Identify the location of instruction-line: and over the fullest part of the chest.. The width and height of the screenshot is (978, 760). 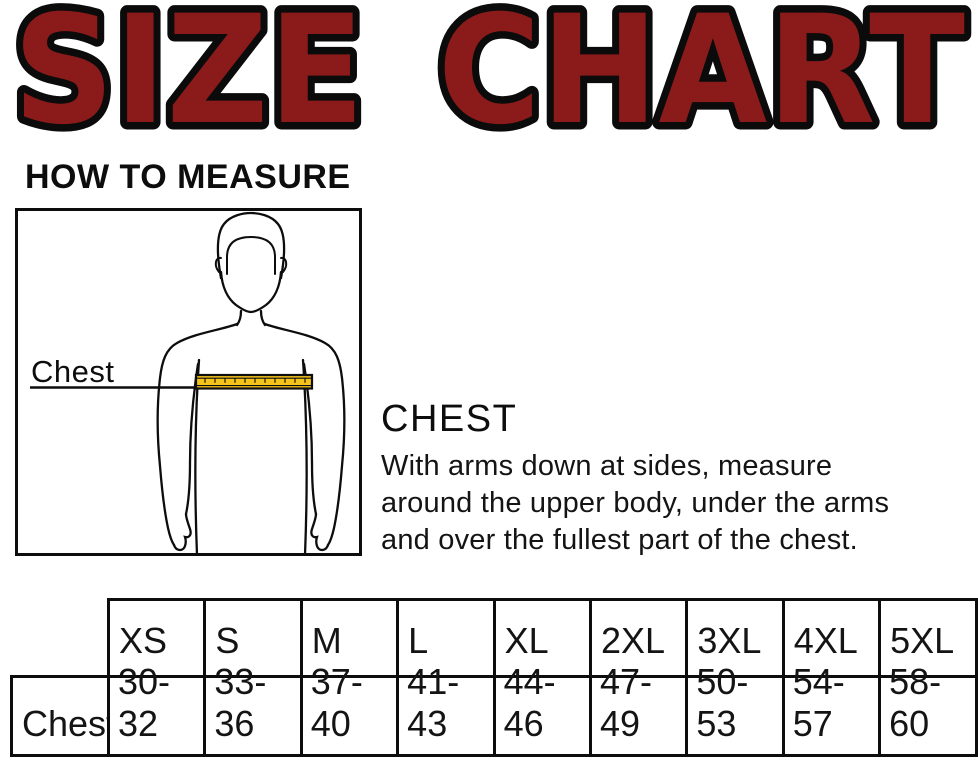
(619, 540).